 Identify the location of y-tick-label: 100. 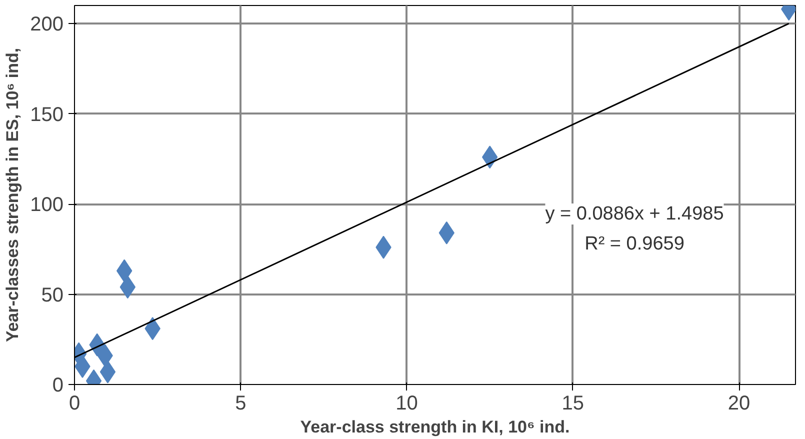
(47, 205).